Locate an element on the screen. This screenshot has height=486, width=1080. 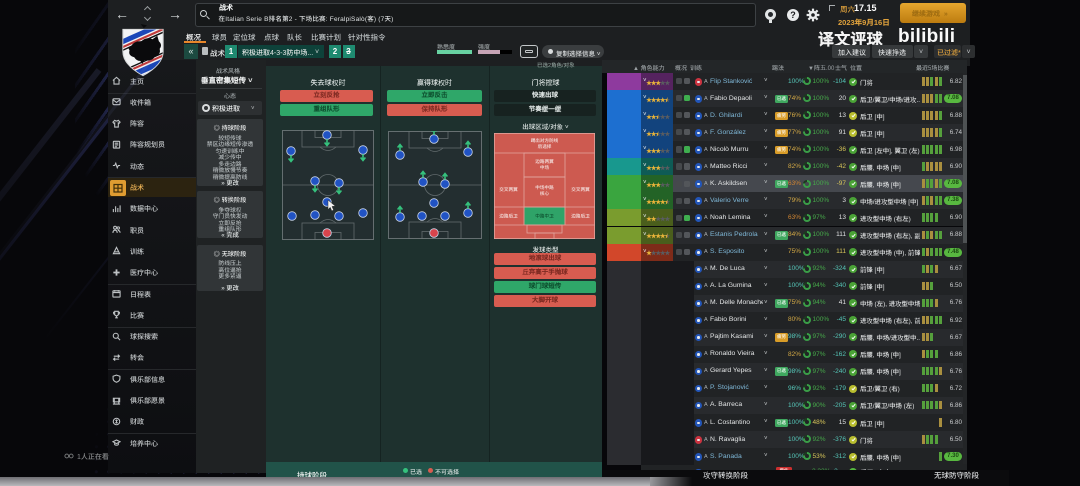
svg-text: 中场 is located at coordinates (545, 167).